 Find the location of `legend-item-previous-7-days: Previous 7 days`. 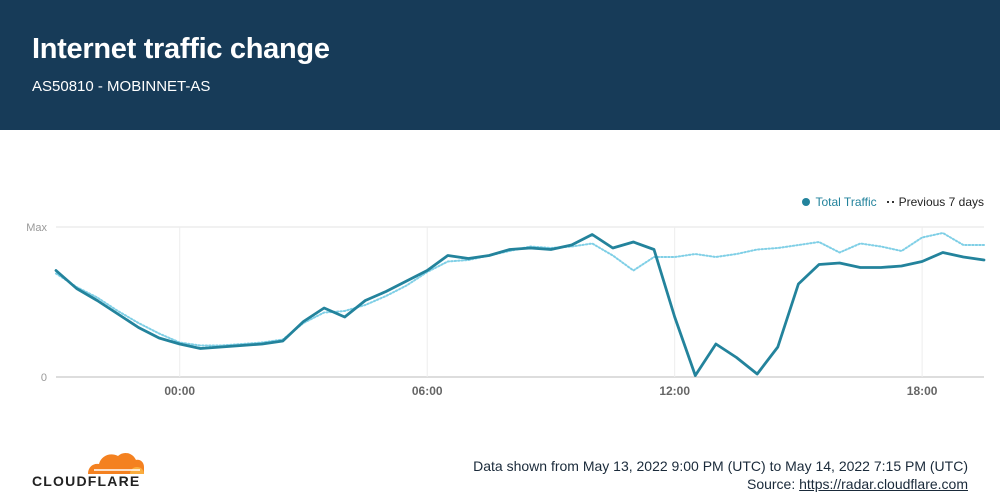

legend-item-previous-7-days: Previous 7 days is located at coordinates (935, 202).